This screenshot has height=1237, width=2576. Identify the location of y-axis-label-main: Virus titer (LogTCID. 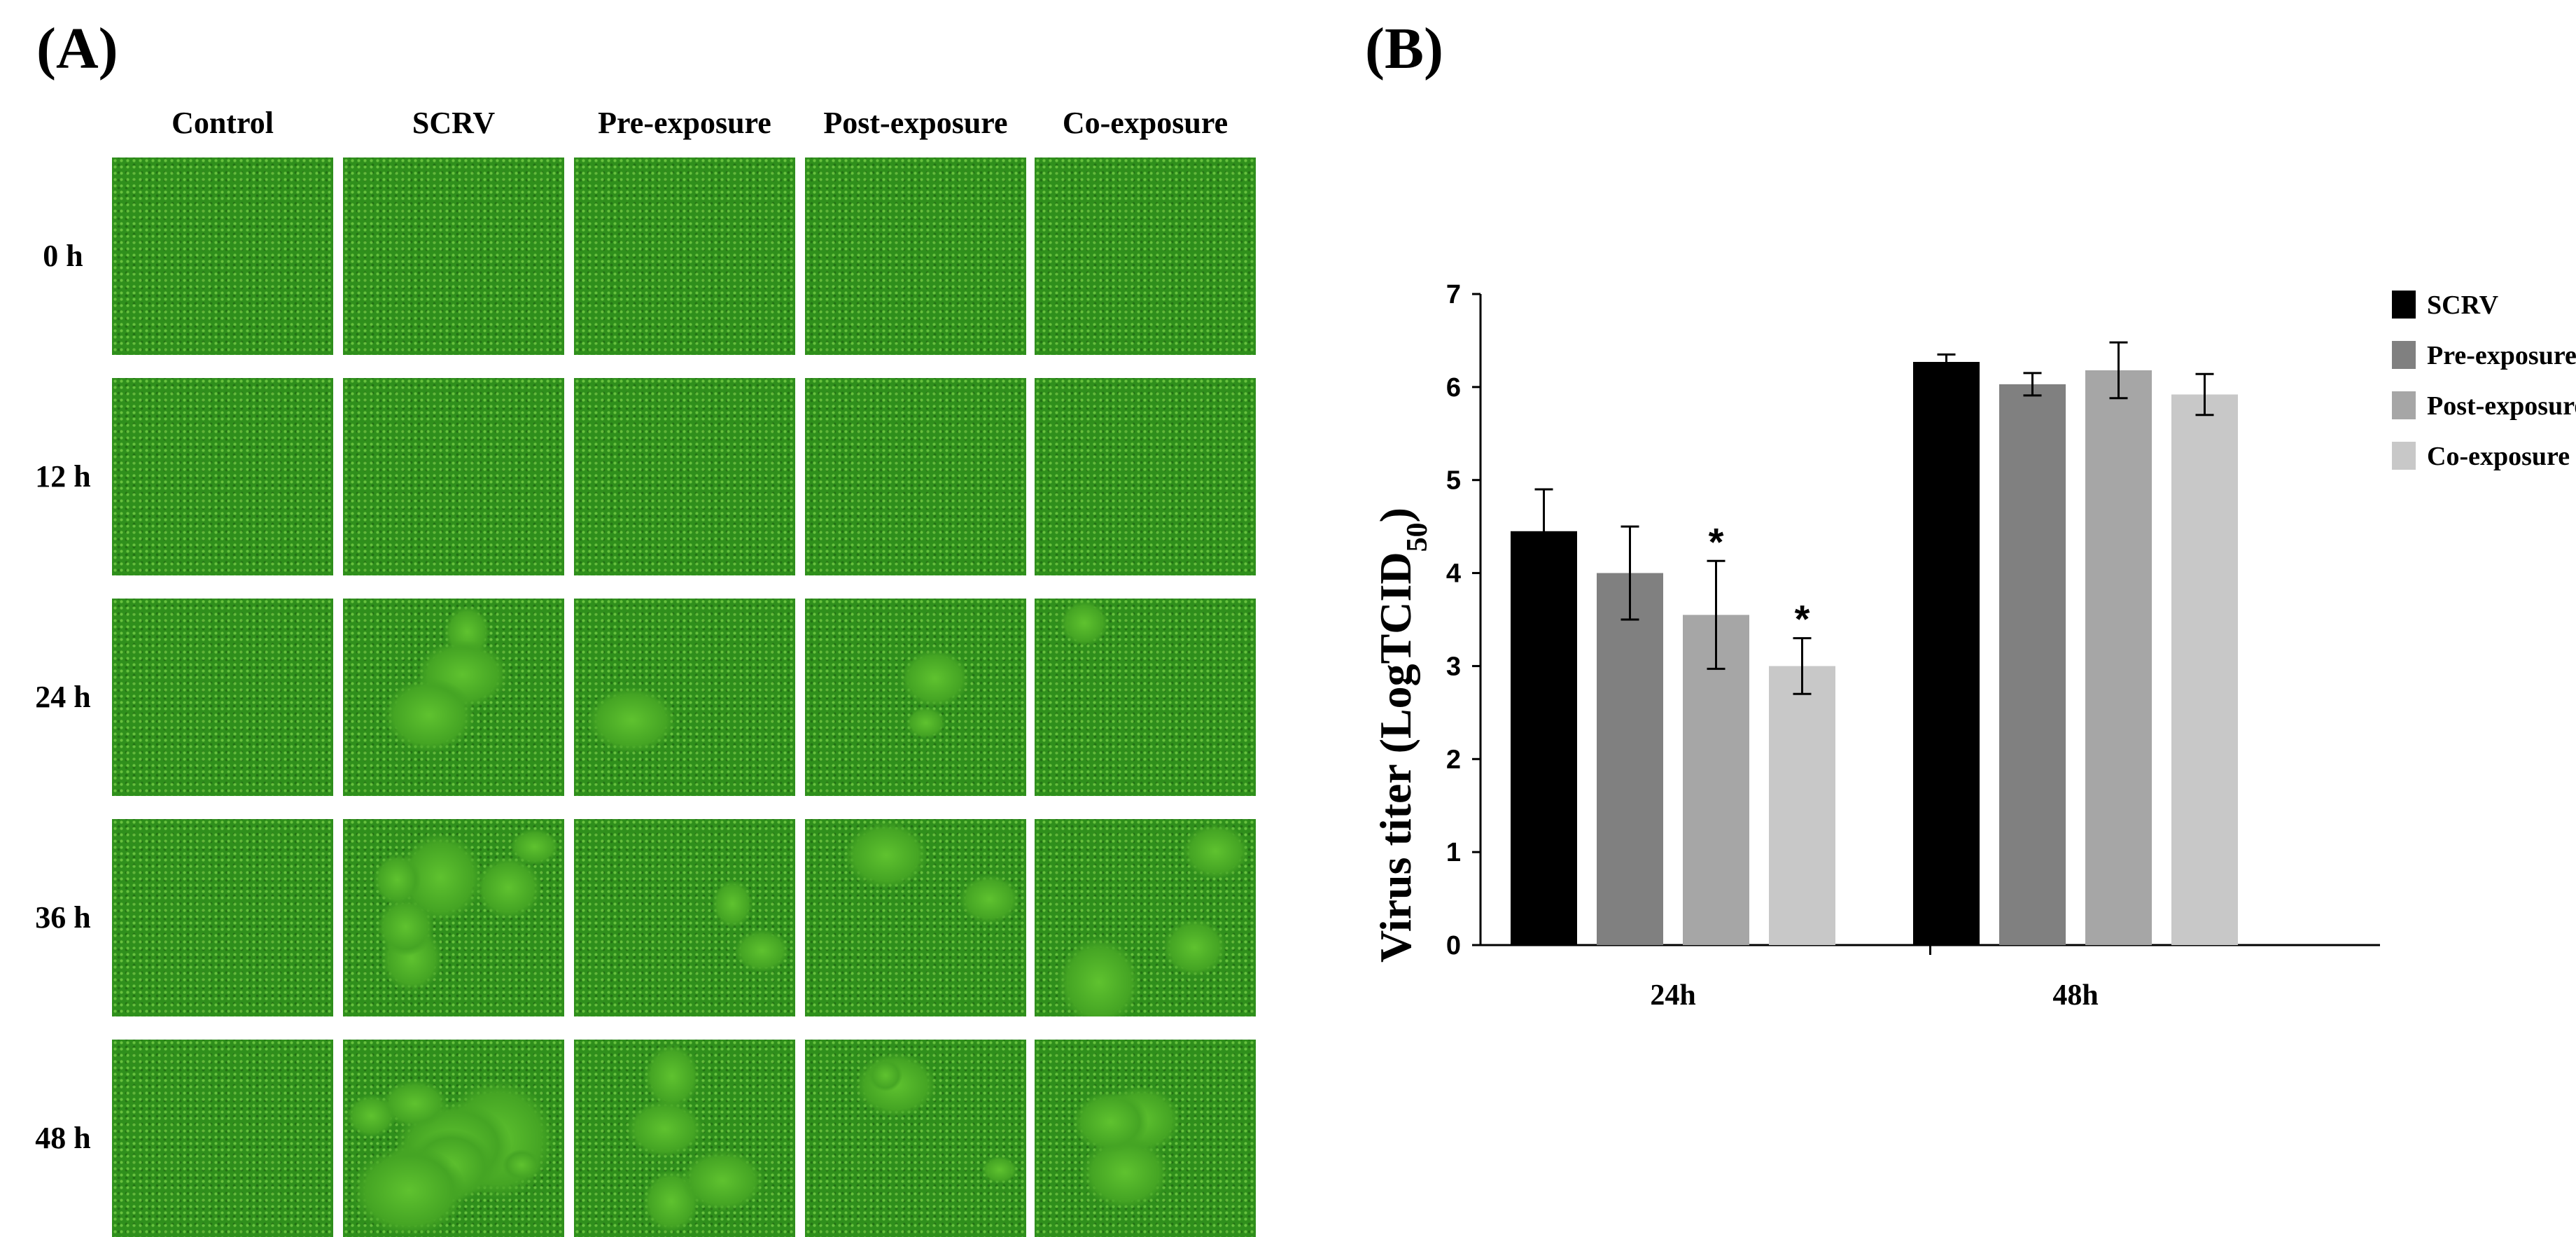
(1395, 757).